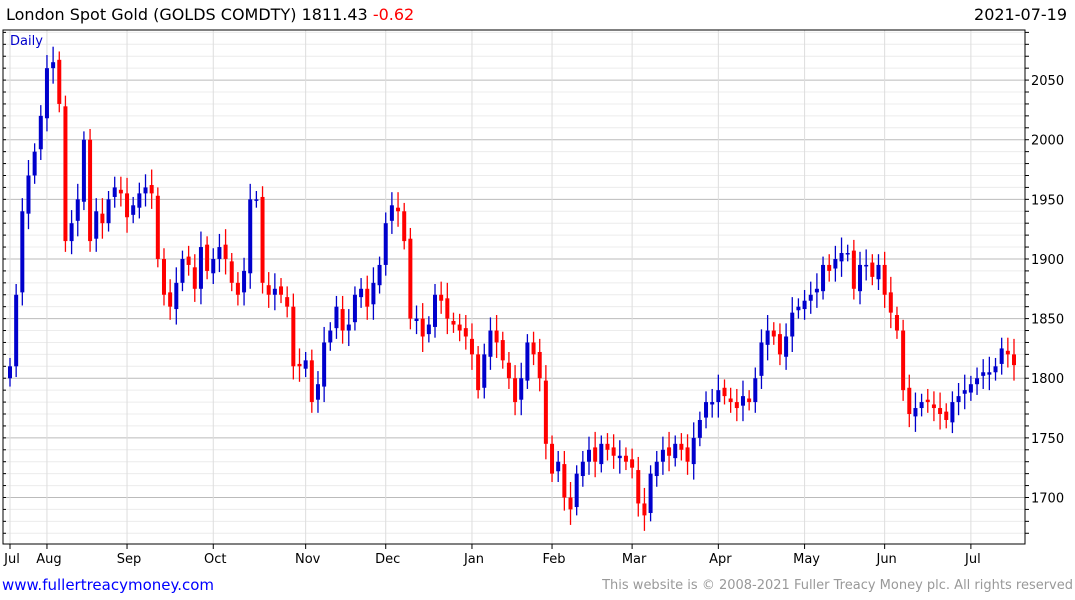 This screenshot has height=600, width=1075. Describe the element at coordinates (885, 559) in the screenshot. I see `x-tick-label: Jun` at that location.